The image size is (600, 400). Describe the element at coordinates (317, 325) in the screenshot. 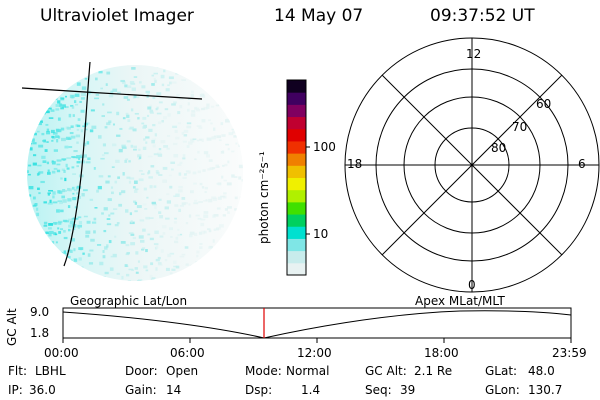

I see `altitude-timeline` at that location.